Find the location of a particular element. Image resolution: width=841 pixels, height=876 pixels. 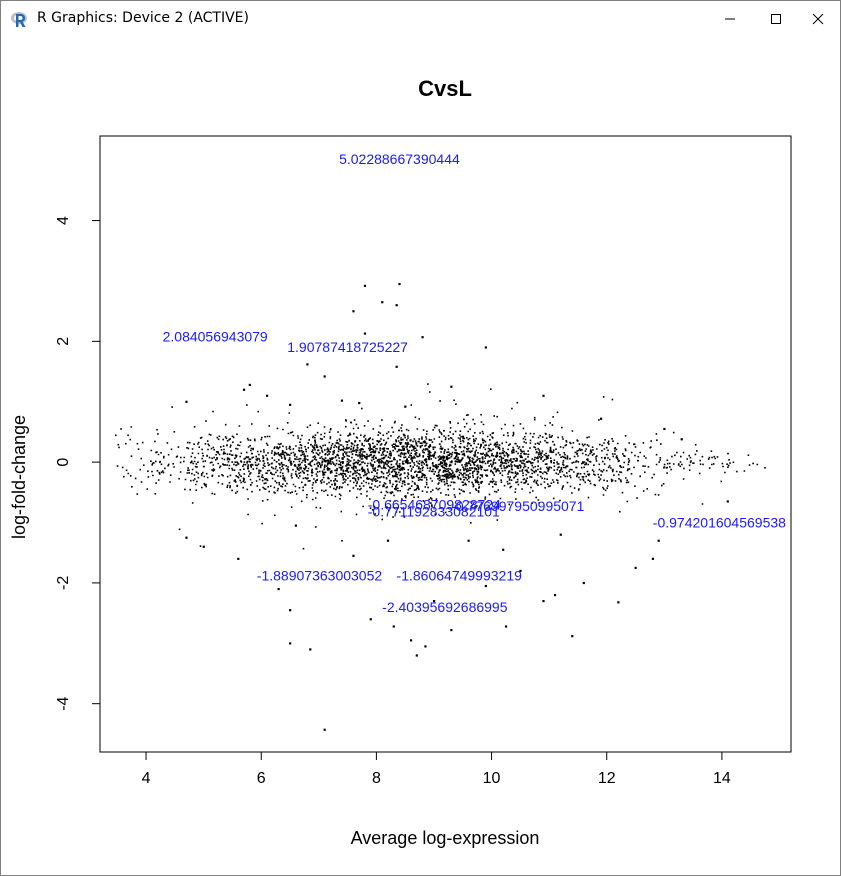

y-tick-label: -2 is located at coordinates (63, 583).